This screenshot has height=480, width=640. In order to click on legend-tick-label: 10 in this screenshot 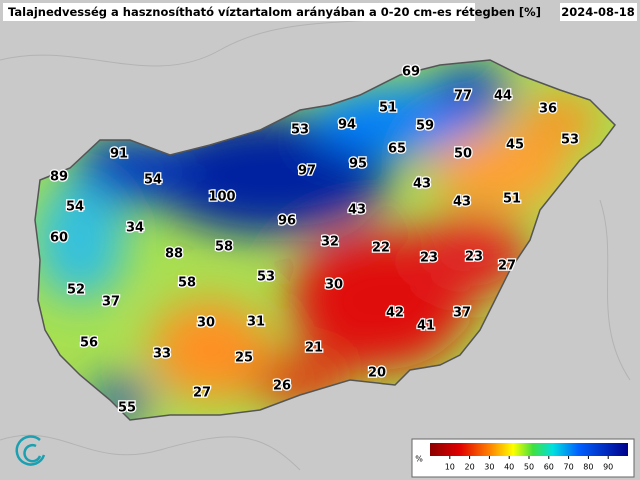, I will do `click(450, 467)`.